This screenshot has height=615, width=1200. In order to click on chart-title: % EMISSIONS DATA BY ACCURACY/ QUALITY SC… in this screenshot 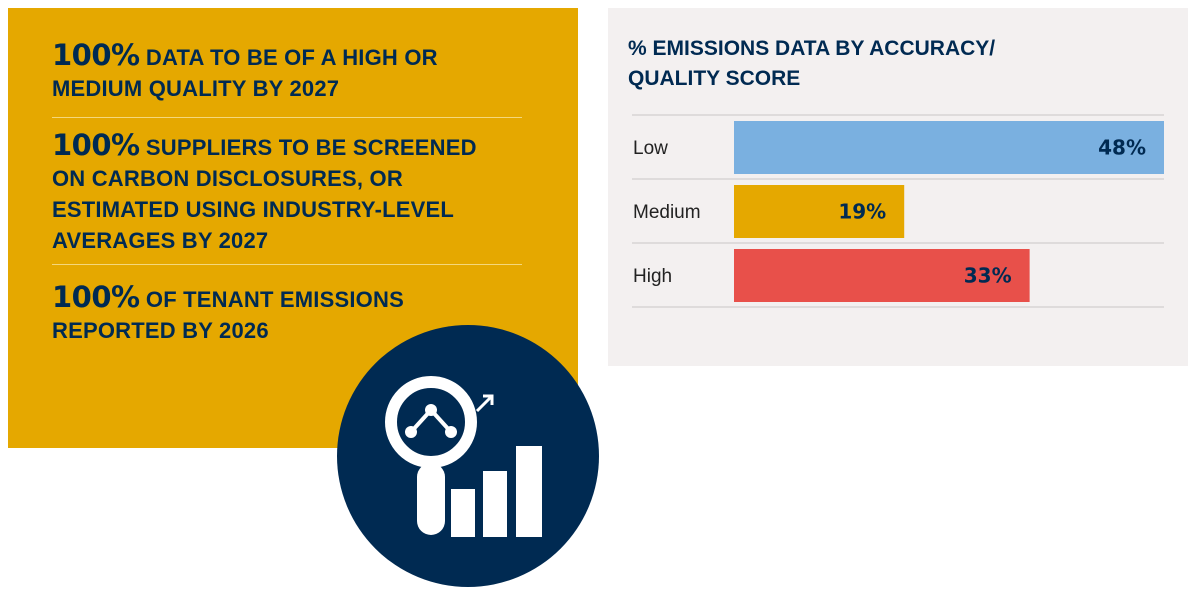, I will do `click(878, 64)`.